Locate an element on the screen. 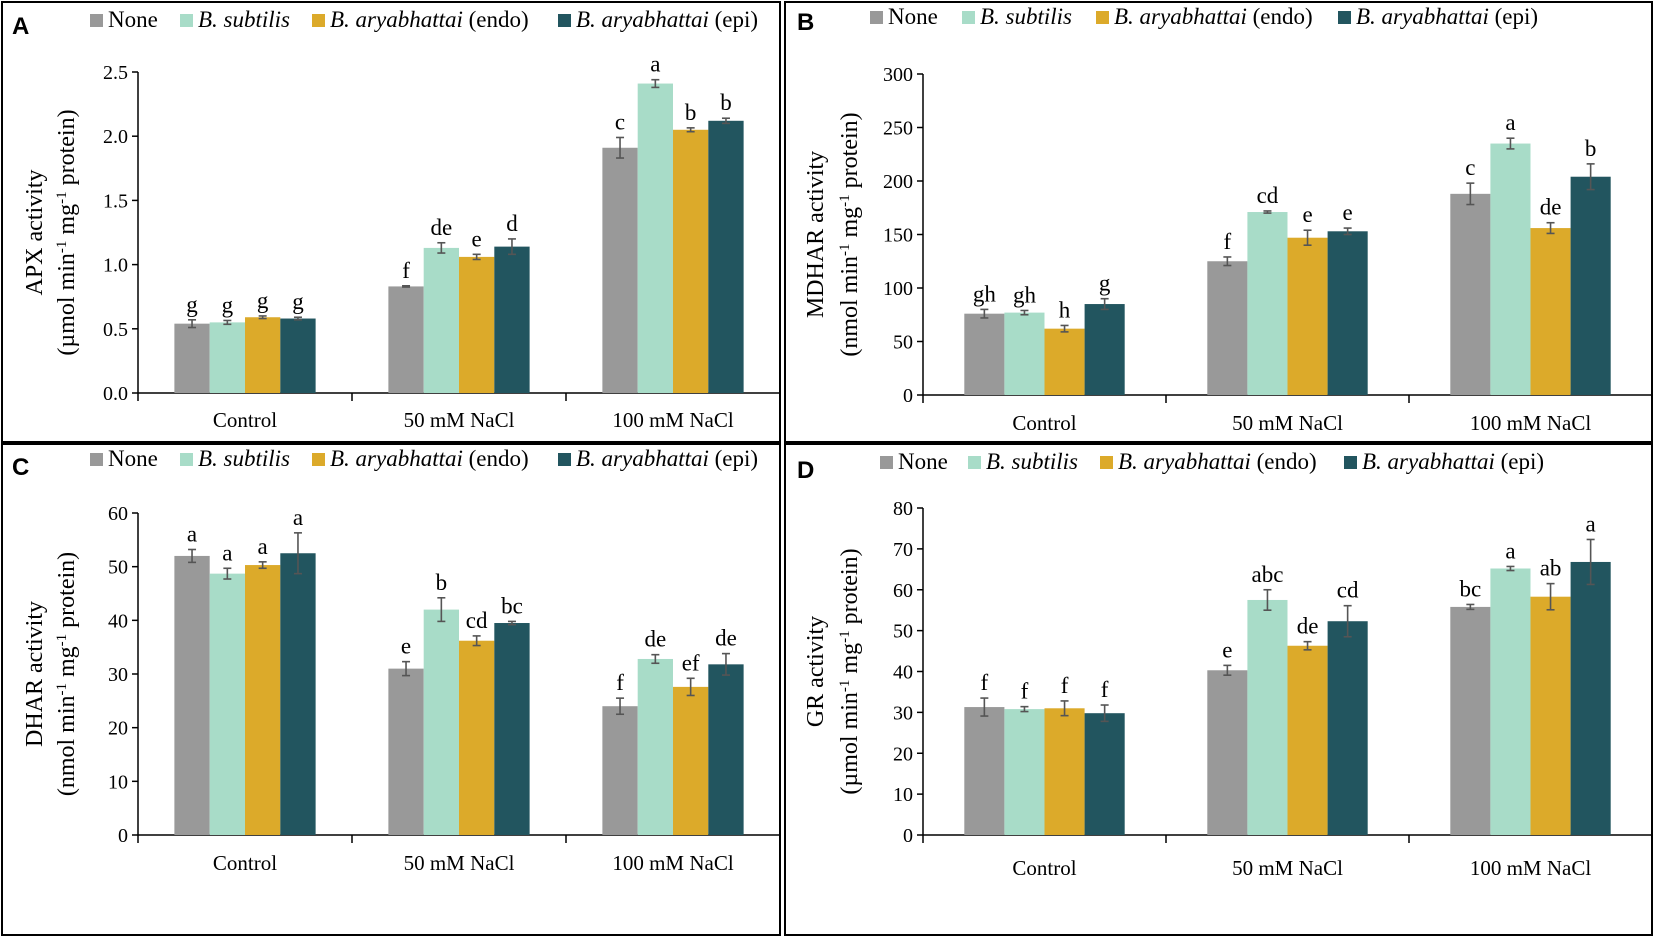  significance-label: d is located at coordinates (512, 223).